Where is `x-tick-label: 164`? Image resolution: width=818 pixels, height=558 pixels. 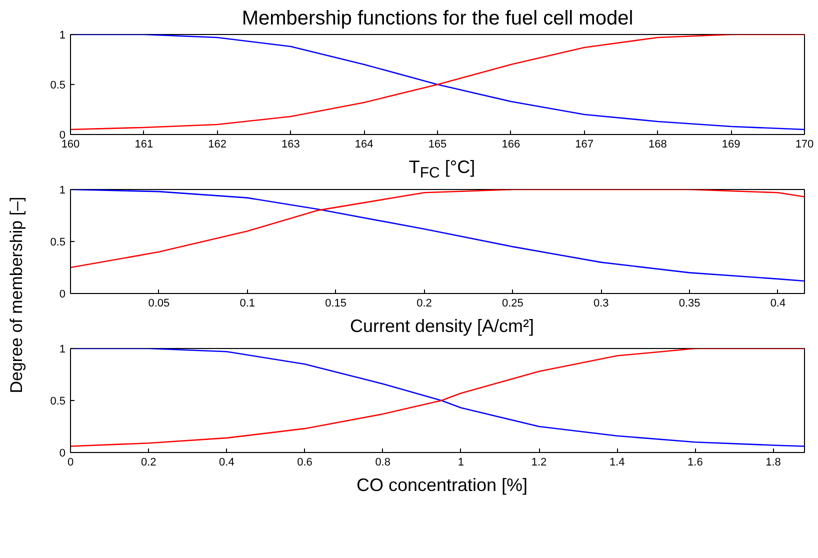 x-tick-label: 164 is located at coordinates (364, 144).